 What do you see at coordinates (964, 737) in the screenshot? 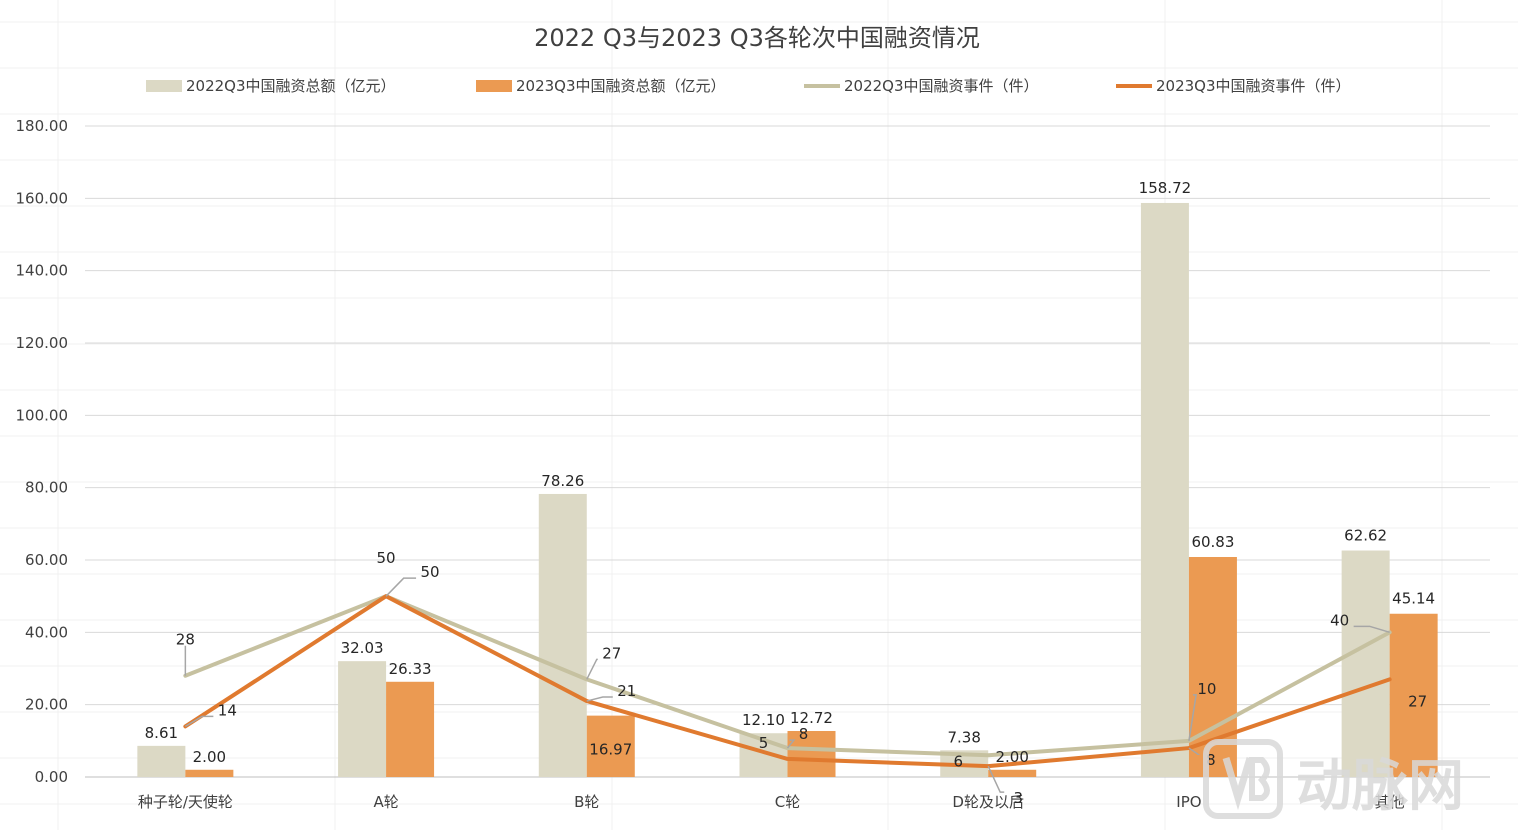
I see `bar-data-label: 7.38` at bounding box center [964, 737].